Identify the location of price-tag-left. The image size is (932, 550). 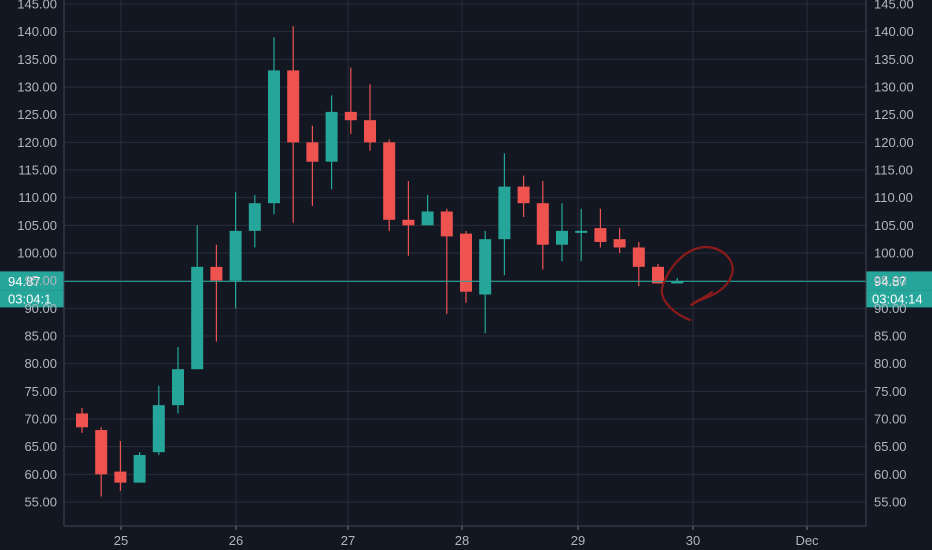
(32, 281).